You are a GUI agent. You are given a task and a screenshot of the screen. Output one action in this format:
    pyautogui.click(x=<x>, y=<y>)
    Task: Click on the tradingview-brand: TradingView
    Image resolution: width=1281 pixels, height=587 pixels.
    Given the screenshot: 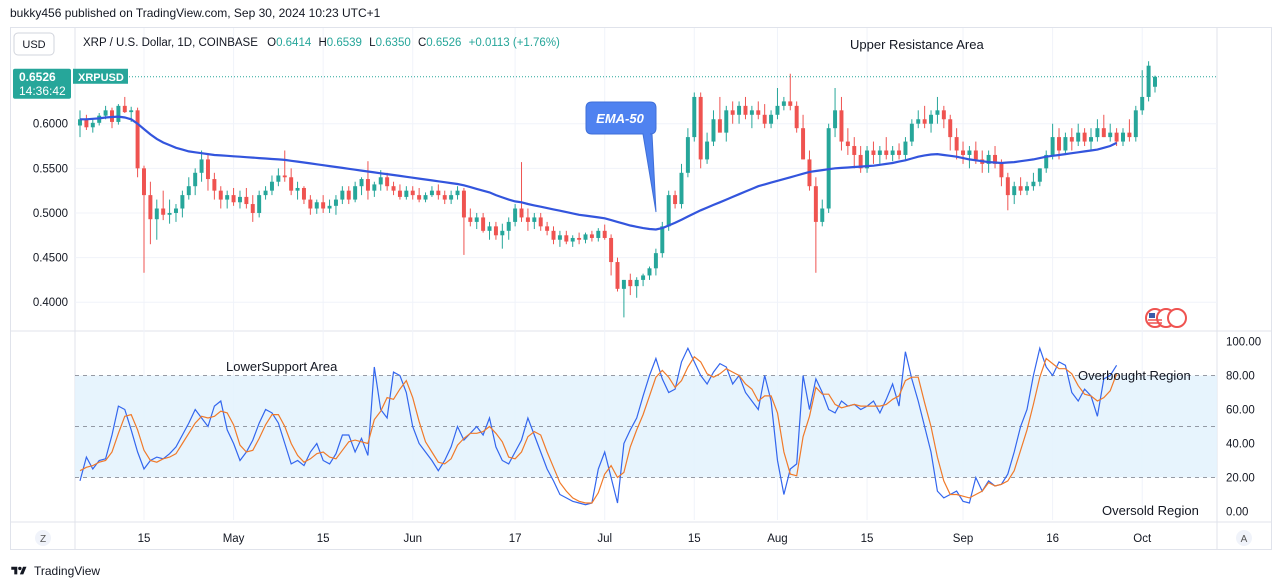 What is the action you would take?
    pyautogui.click(x=67, y=571)
    